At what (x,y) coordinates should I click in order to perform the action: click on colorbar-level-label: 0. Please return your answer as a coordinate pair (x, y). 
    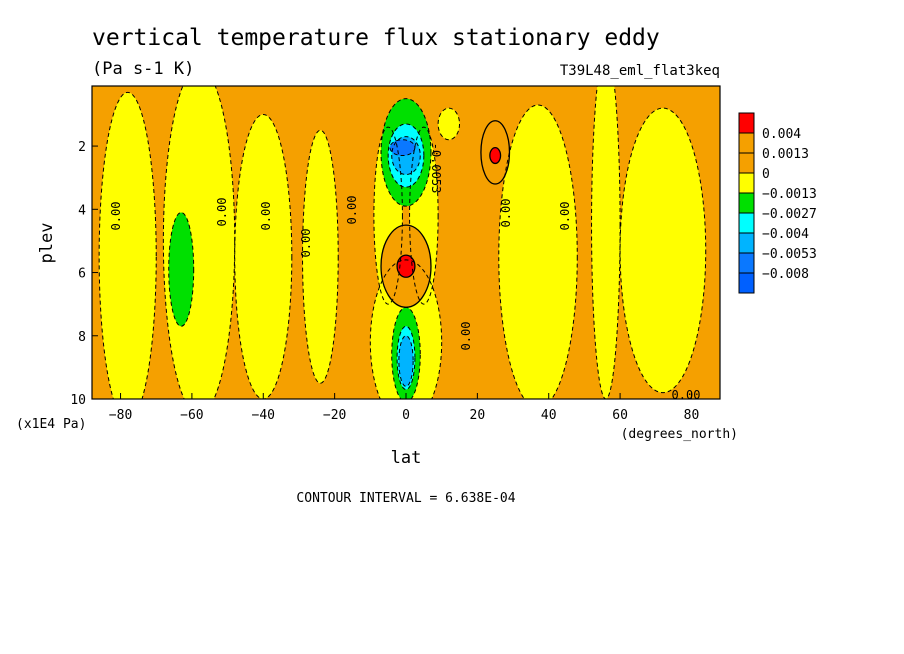
    Looking at the image, I should click on (766, 174).